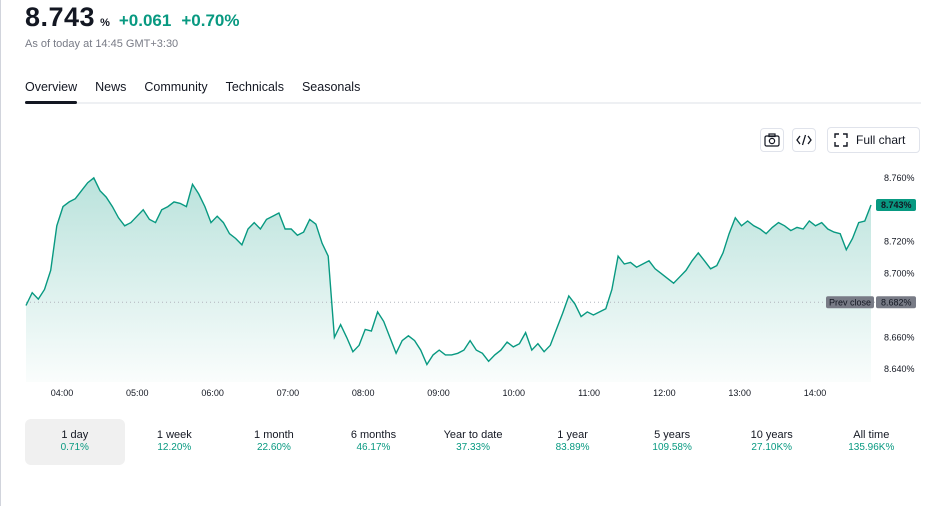 The width and height of the screenshot is (943, 506). I want to click on left-border, so click(0, 253).